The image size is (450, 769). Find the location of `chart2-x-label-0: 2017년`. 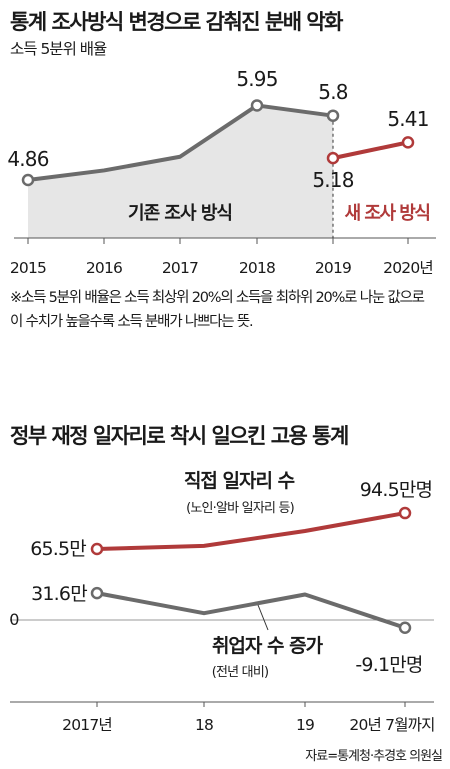

chart2-x-label-0: 2017년 is located at coordinates (87, 725).